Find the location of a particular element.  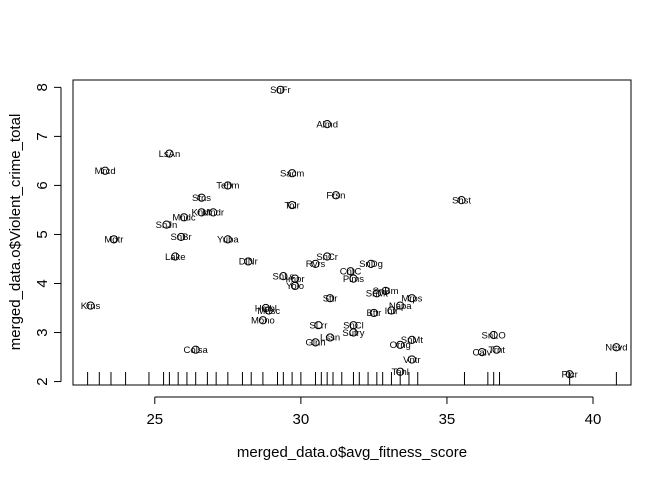

point-label: Glnn is located at coordinates (315, 343).